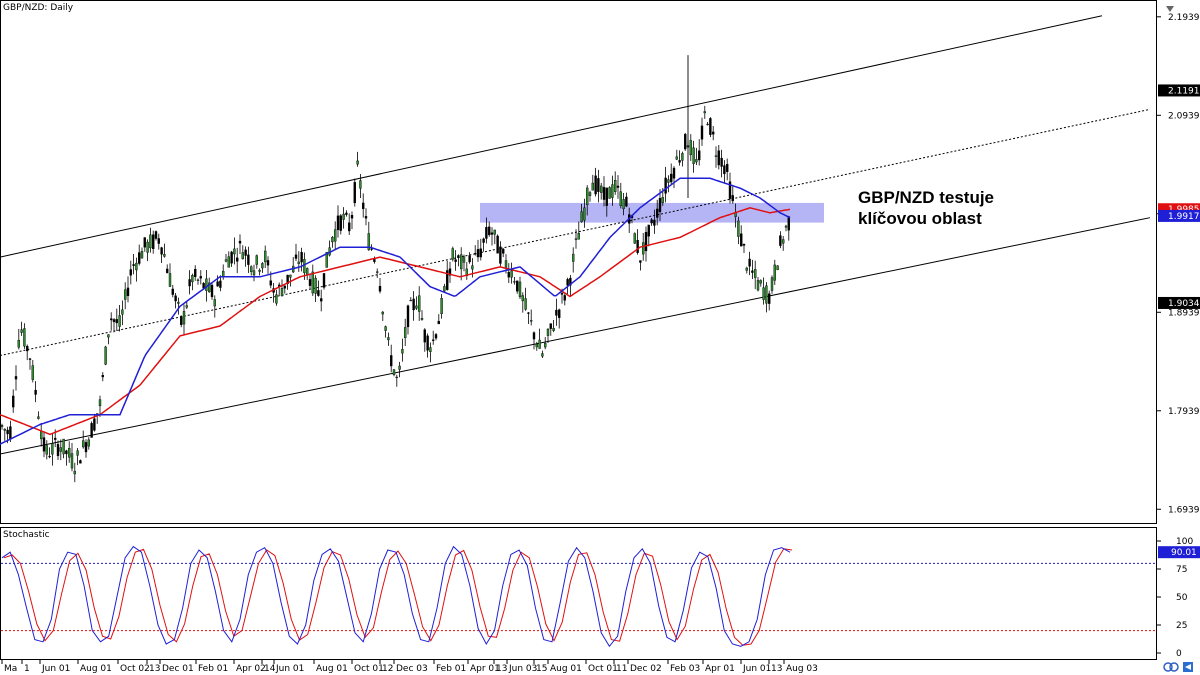 This screenshot has height=675, width=1200. I want to click on chart-shift-icon, so click(1170, 9).